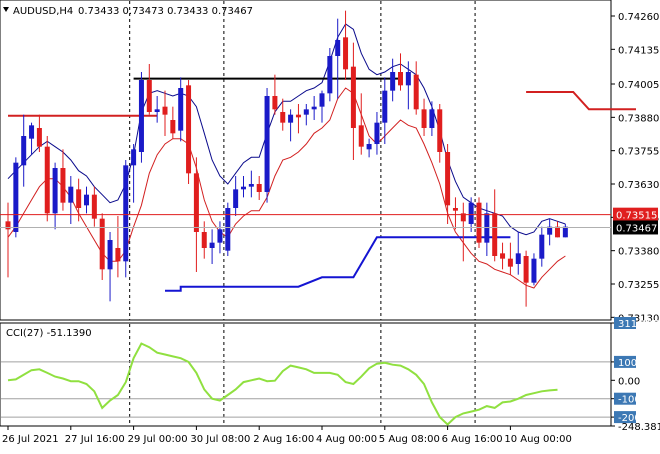  I want to click on time-tick-label: 2 Aug 16:00, so click(283, 439).